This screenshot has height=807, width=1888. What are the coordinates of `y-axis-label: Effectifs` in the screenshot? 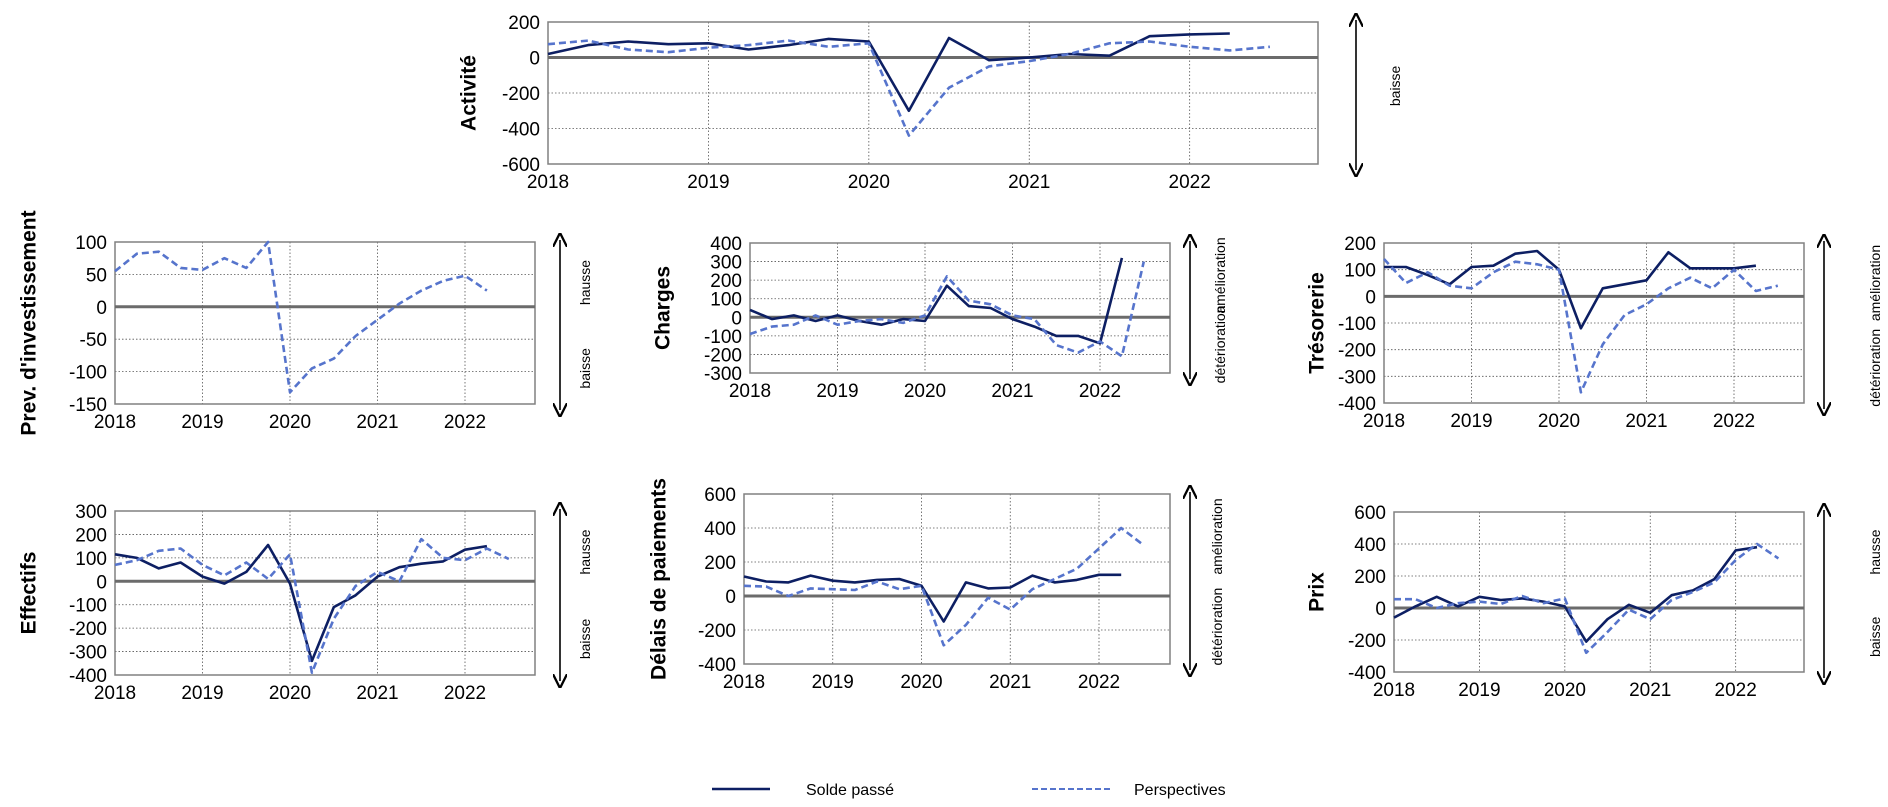 It's located at (29, 593).